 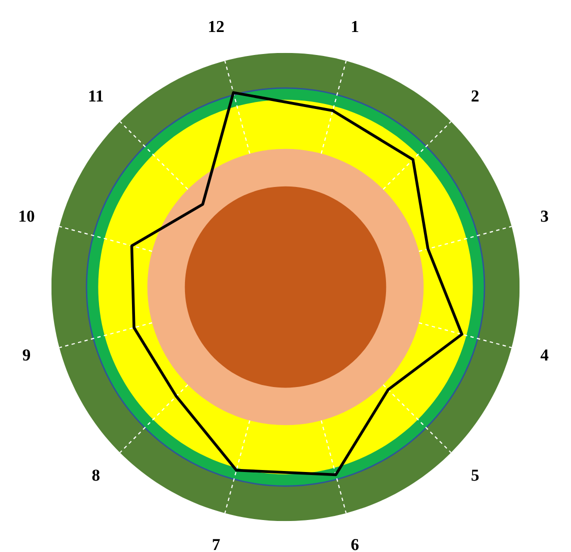 I want to click on spoke-label: 7, so click(x=216, y=544).